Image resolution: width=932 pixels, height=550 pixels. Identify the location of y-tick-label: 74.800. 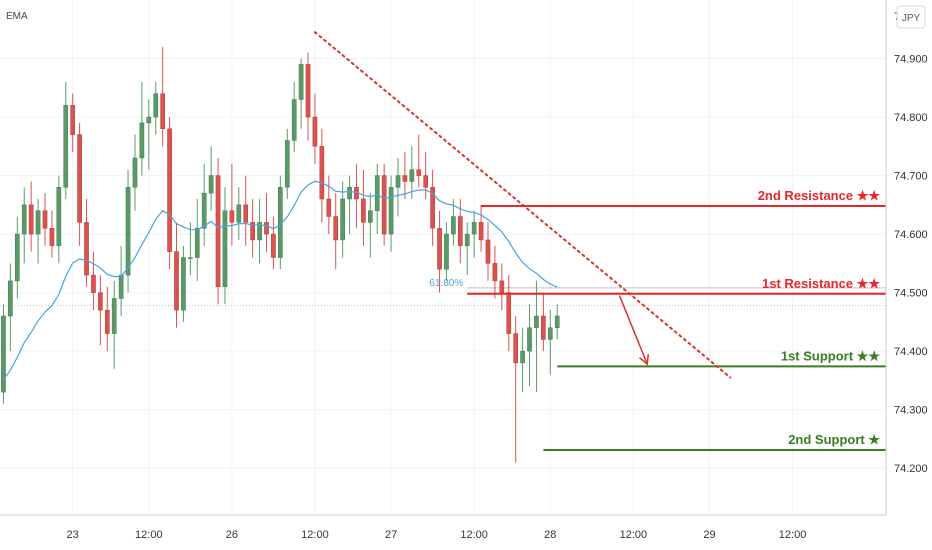
(911, 118).